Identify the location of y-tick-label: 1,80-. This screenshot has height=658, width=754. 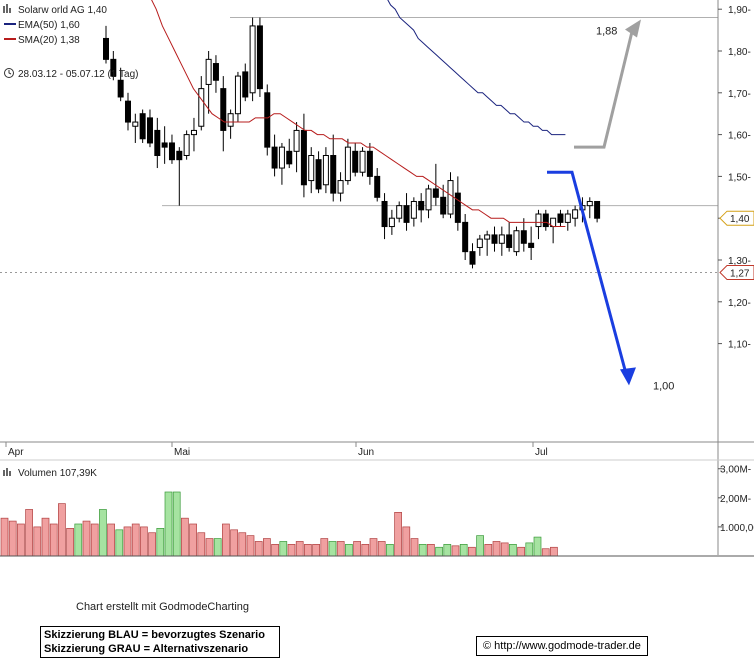
(739, 52).